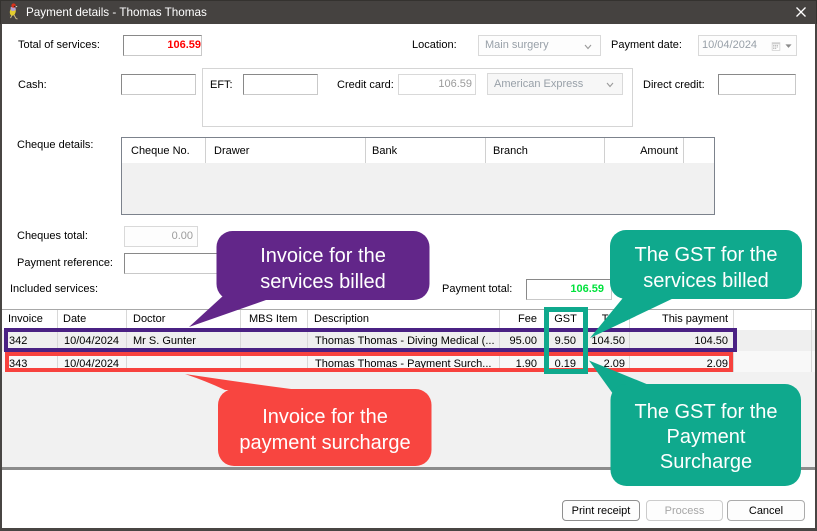 This screenshot has width=817, height=531. Describe the element at coordinates (324, 443) in the screenshot. I see `svg-text: payment surcharge` at that location.